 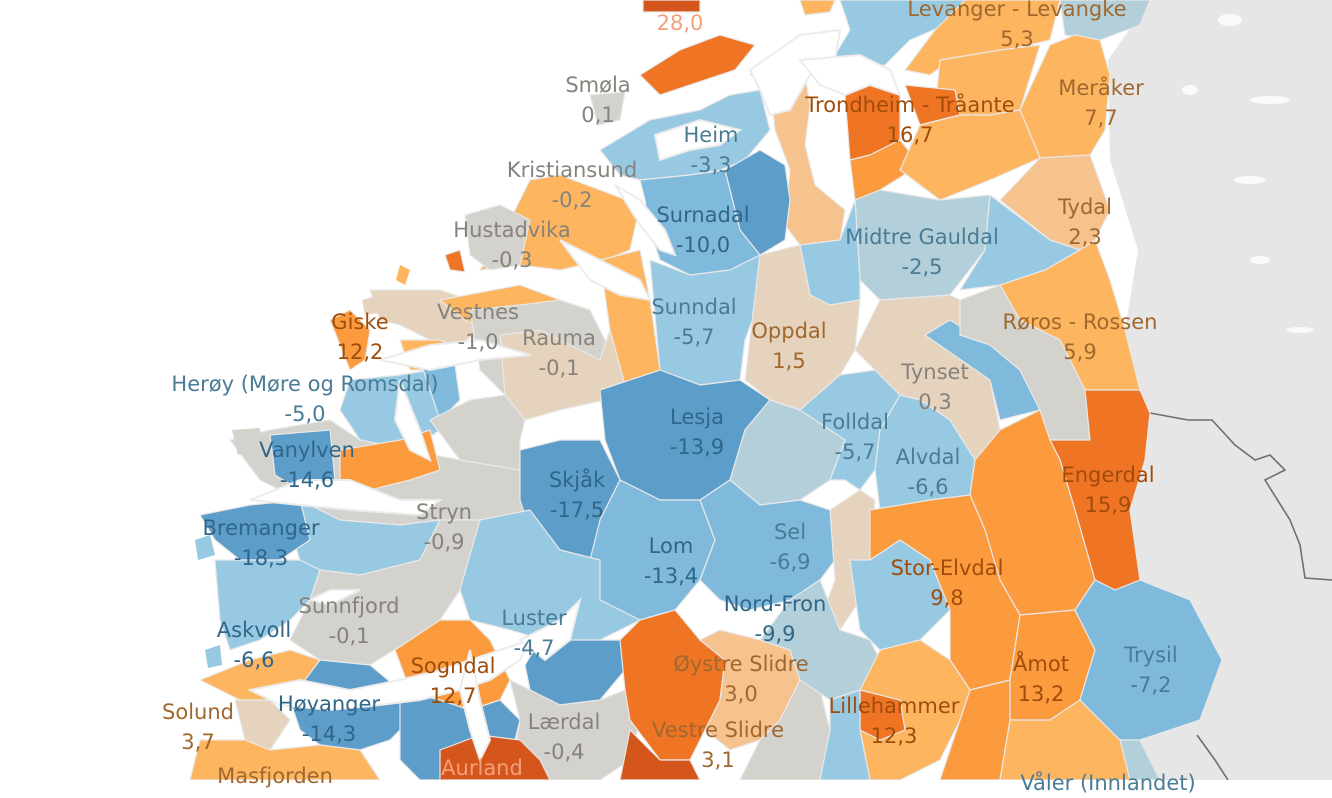 I want to click on municipality-name: Vestre Slidre, so click(x=718, y=730).